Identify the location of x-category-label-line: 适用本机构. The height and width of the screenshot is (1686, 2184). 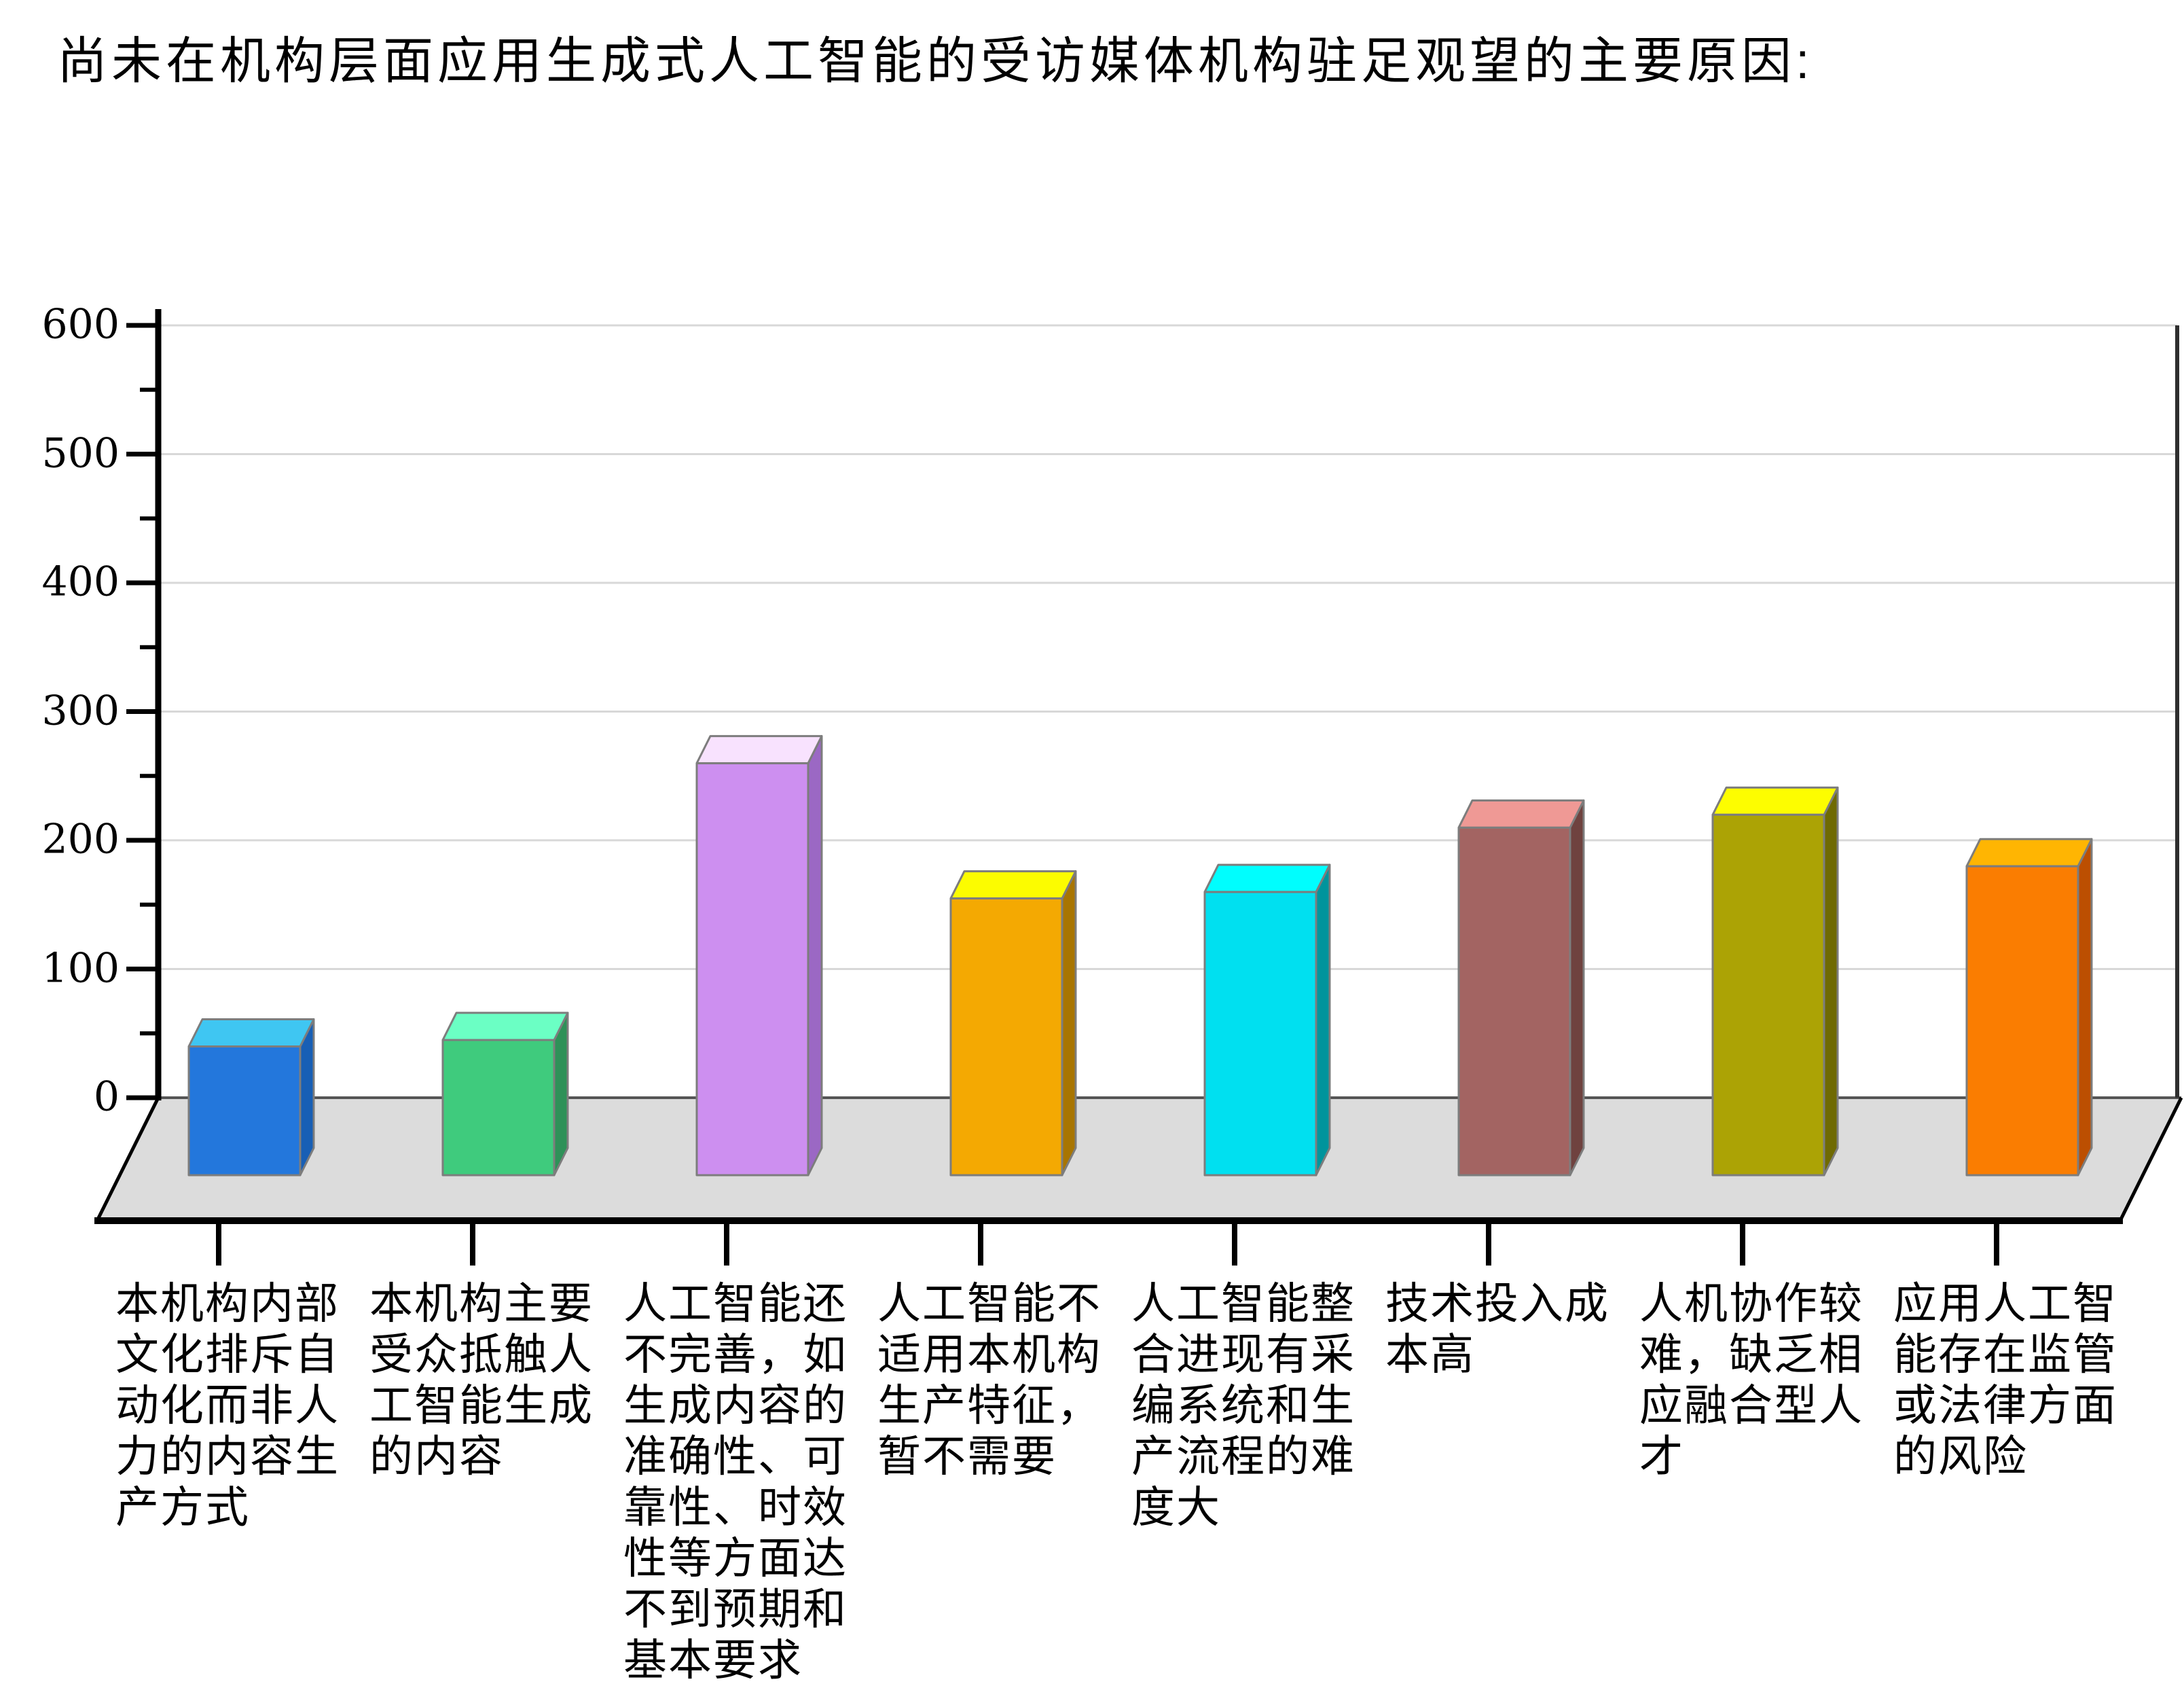
(990, 1354).